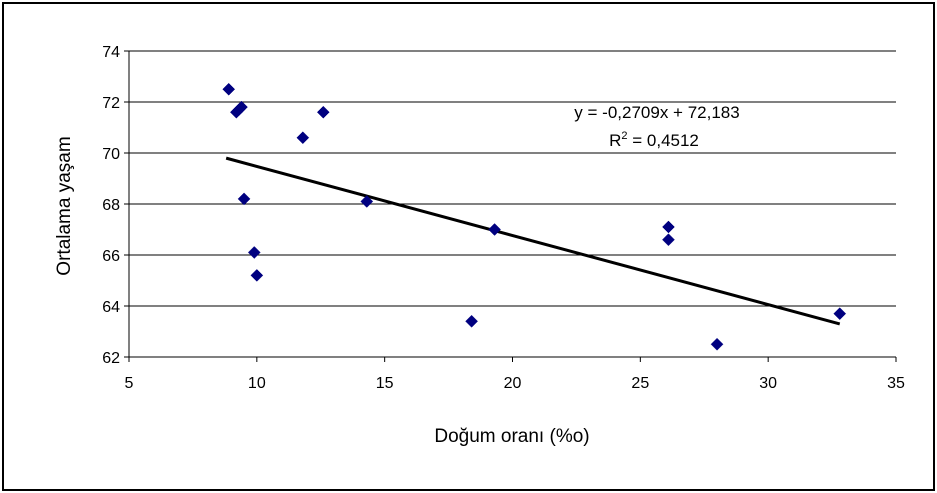 The image size is (937, 493). Describe the element at coordinates (257, 383) in the screenshot. I see `x-tick-label: 10` at that location.